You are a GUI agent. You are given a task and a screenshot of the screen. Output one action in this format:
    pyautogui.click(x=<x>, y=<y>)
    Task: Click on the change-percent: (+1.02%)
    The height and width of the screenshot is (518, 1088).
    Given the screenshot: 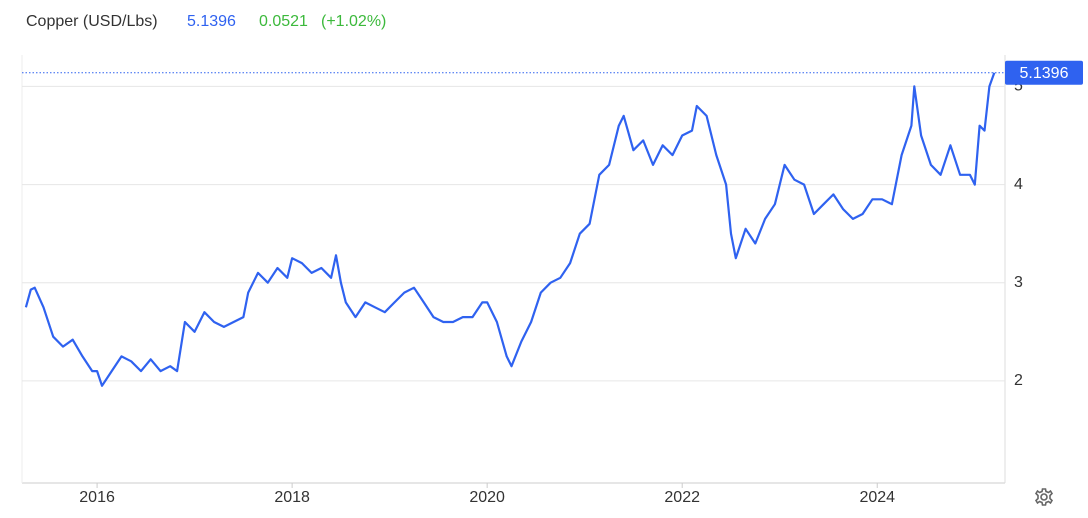 What is the action you would take?
    pyautogui.click(x=353, y=21)
    